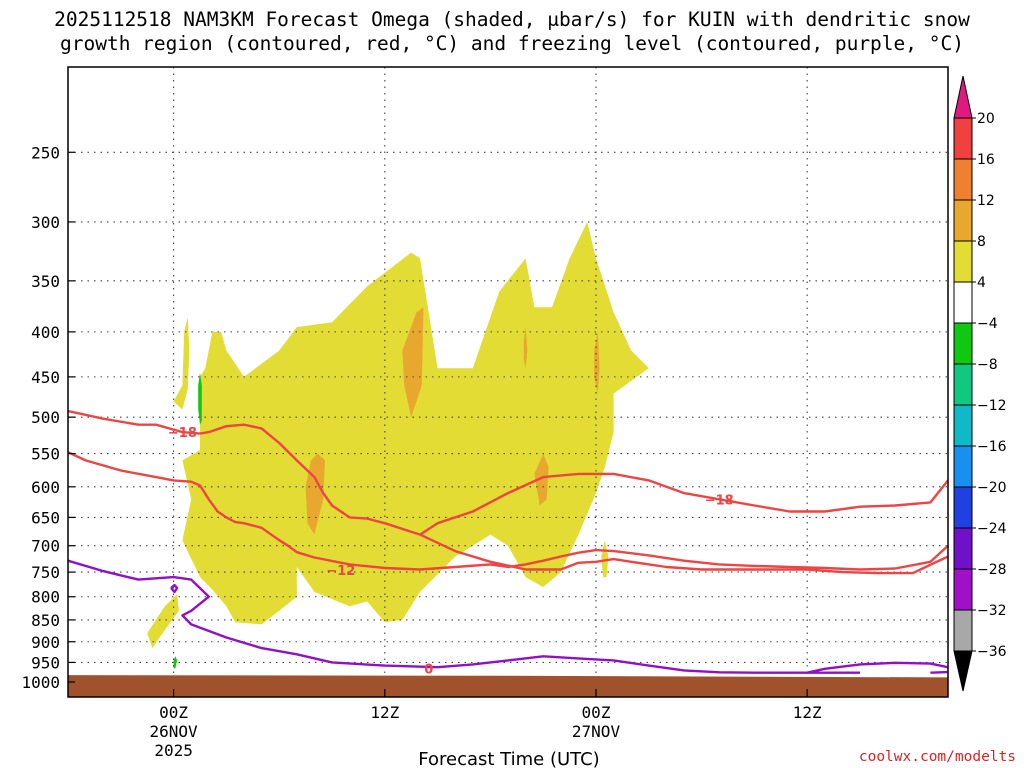  I want to click on x-tick-label-24-0: 00Z, so click(596, 712).